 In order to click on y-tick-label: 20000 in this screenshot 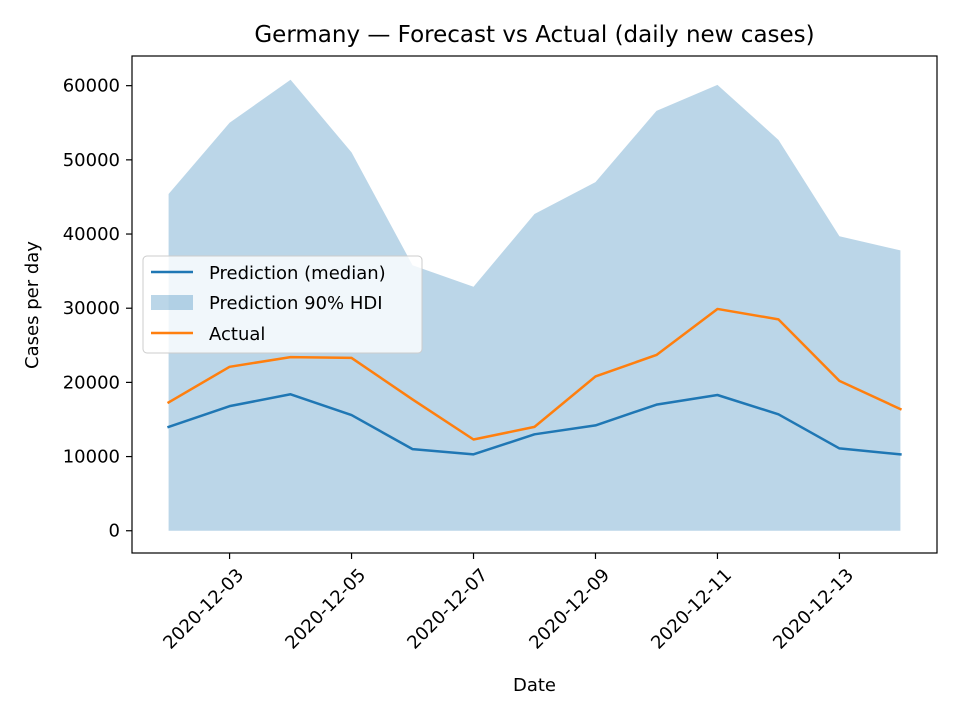, I will do `click(91, 382)`.